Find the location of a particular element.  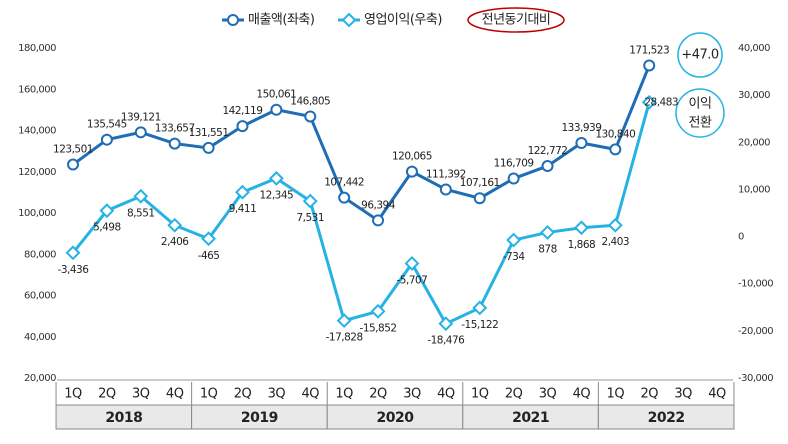

value-label: 28,483 is located at coordinates (661, 102).